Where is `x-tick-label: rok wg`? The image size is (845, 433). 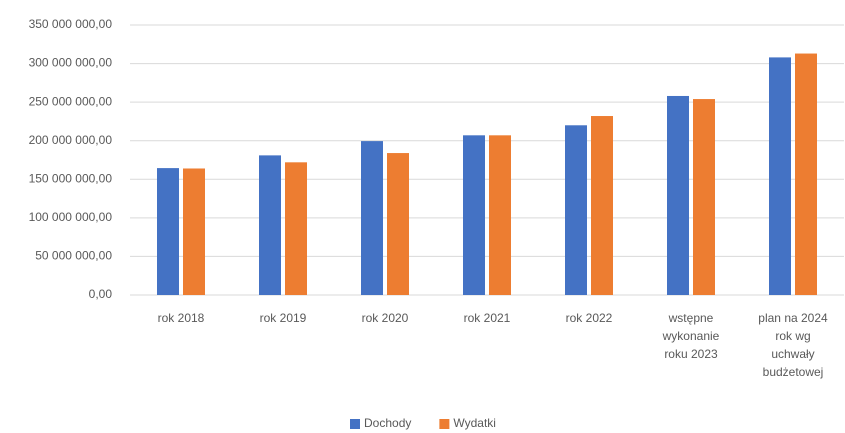 x-tick-label: rok wg is located at coordinates (792, 336).